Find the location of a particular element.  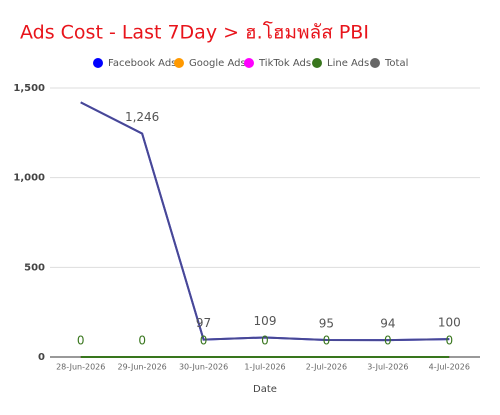

data-label: 95 is located at coordinates (326, 323).